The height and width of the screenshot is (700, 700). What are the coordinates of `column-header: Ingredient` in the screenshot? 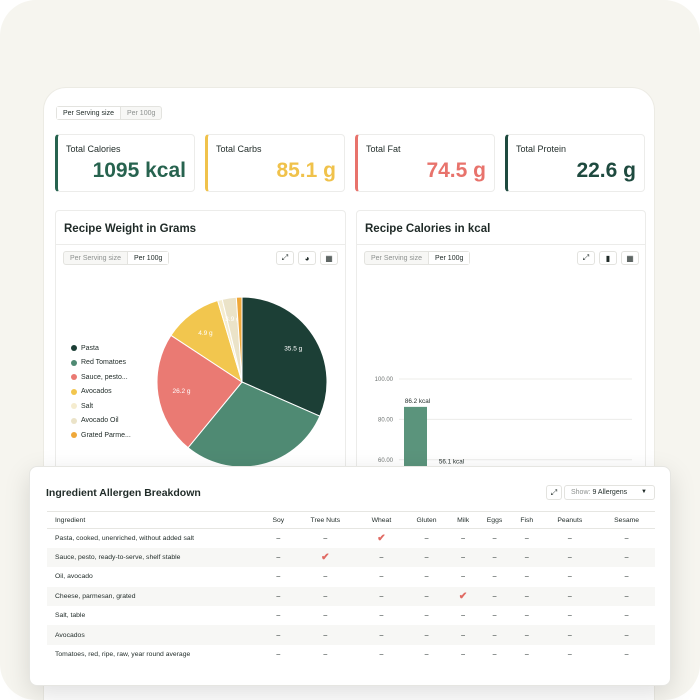 It's located at (156, 520).